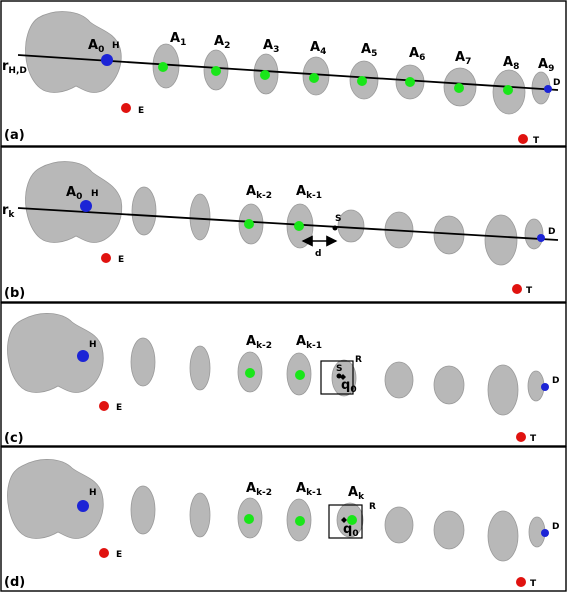 This screenshot has height=592, width=567. I want to click on panel-label: (a), so click(14, 135).